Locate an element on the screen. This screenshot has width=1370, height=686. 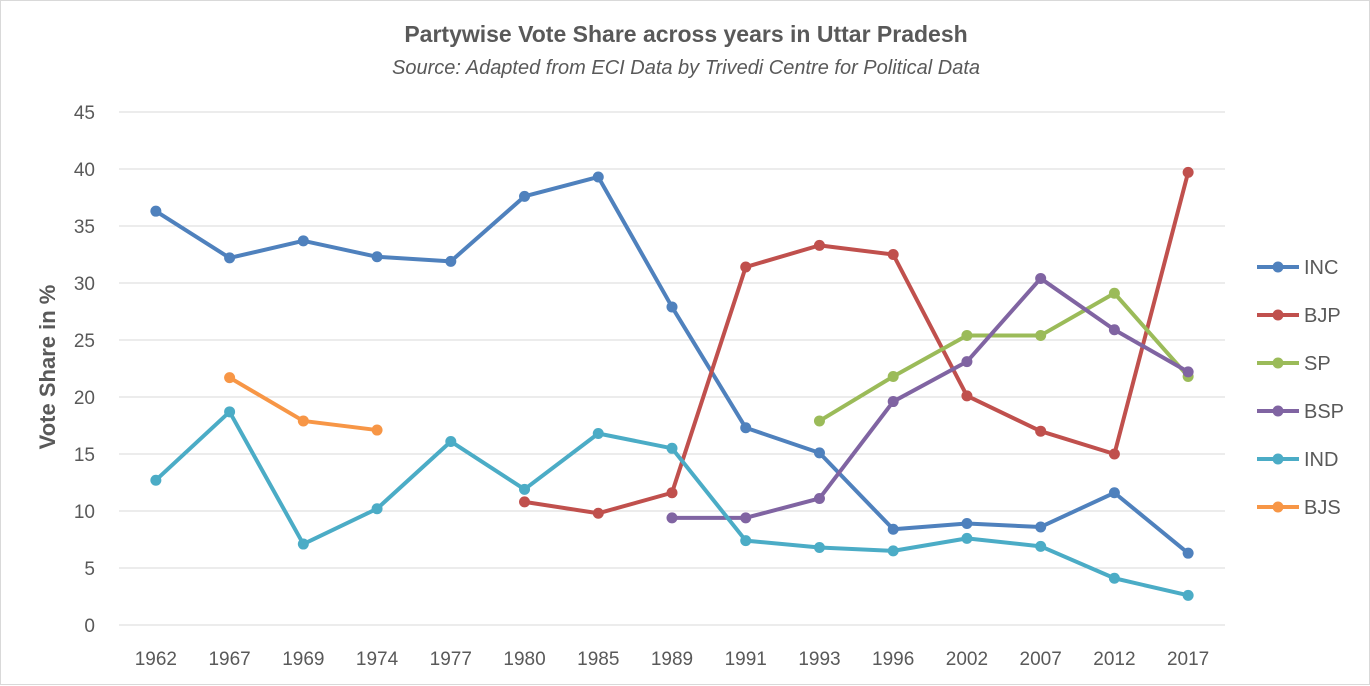
x-tick-label: 1989 is located at coordinates (672, 659).